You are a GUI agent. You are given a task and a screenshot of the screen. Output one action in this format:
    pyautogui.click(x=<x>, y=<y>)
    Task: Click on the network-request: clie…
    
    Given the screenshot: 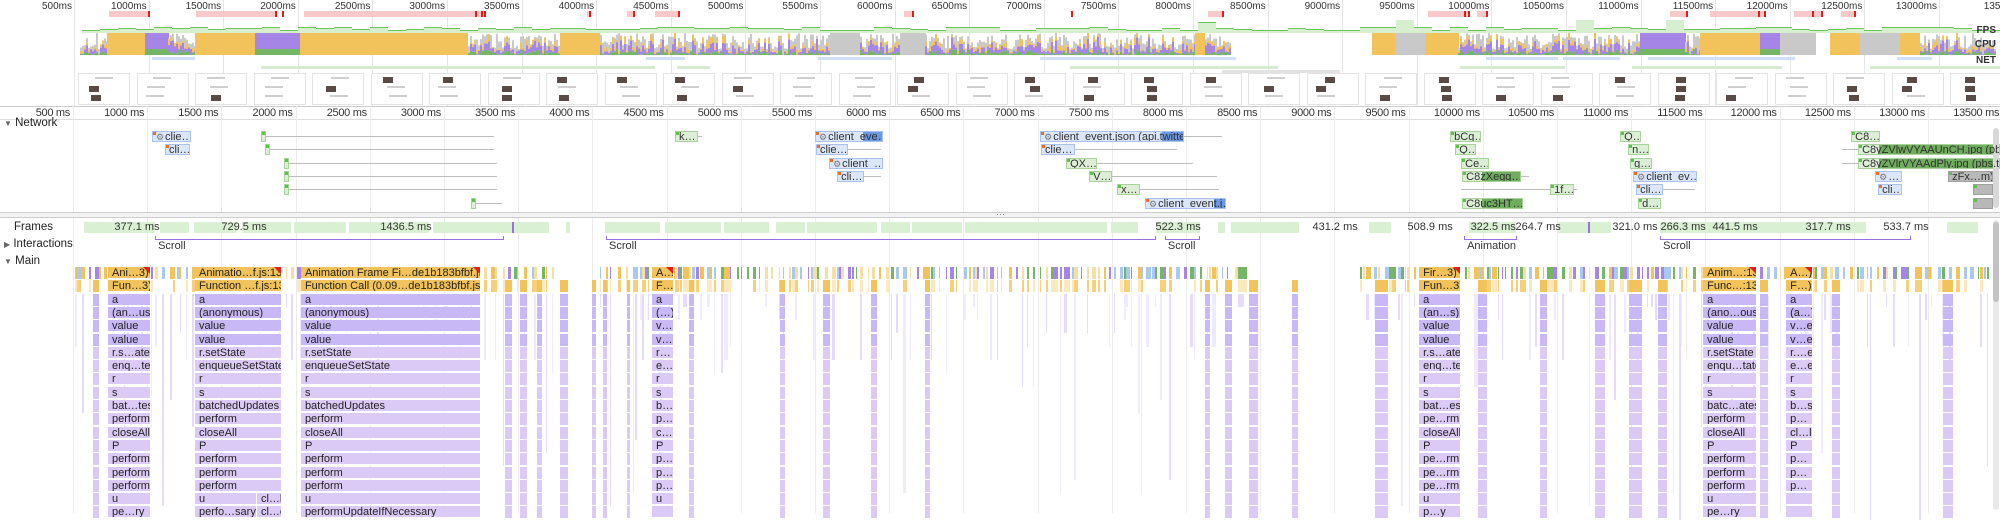 What is the action you would take?
    pyautogui.click(x=832, y=149)
    